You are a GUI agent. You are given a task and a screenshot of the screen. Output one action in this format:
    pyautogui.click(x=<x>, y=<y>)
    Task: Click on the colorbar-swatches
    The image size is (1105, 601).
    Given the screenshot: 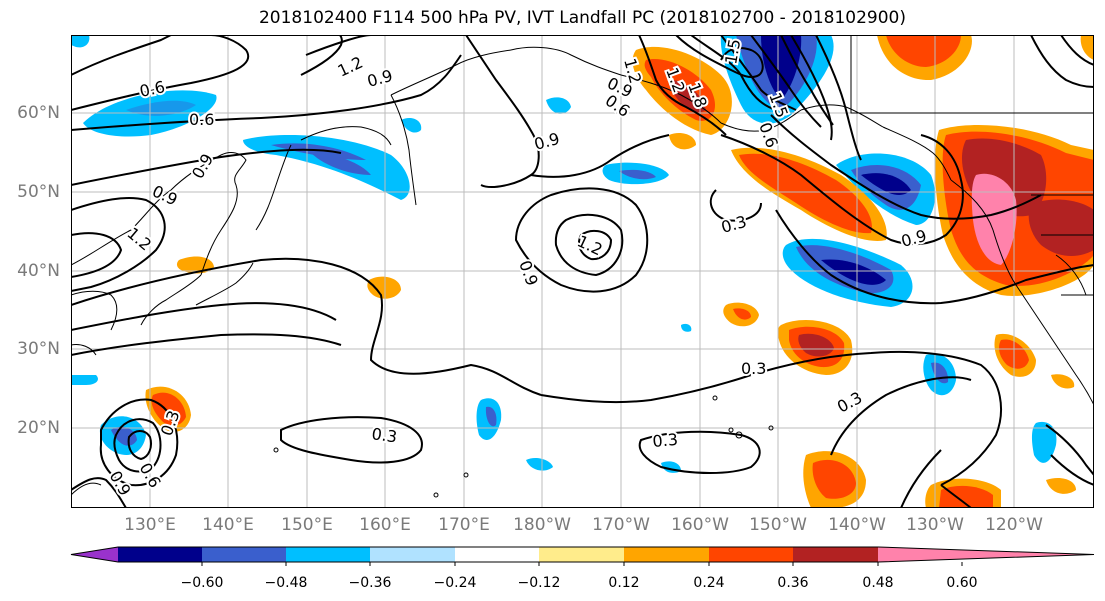 What is the action you would take?
    pyautogui.click(x=582, y=556)
    